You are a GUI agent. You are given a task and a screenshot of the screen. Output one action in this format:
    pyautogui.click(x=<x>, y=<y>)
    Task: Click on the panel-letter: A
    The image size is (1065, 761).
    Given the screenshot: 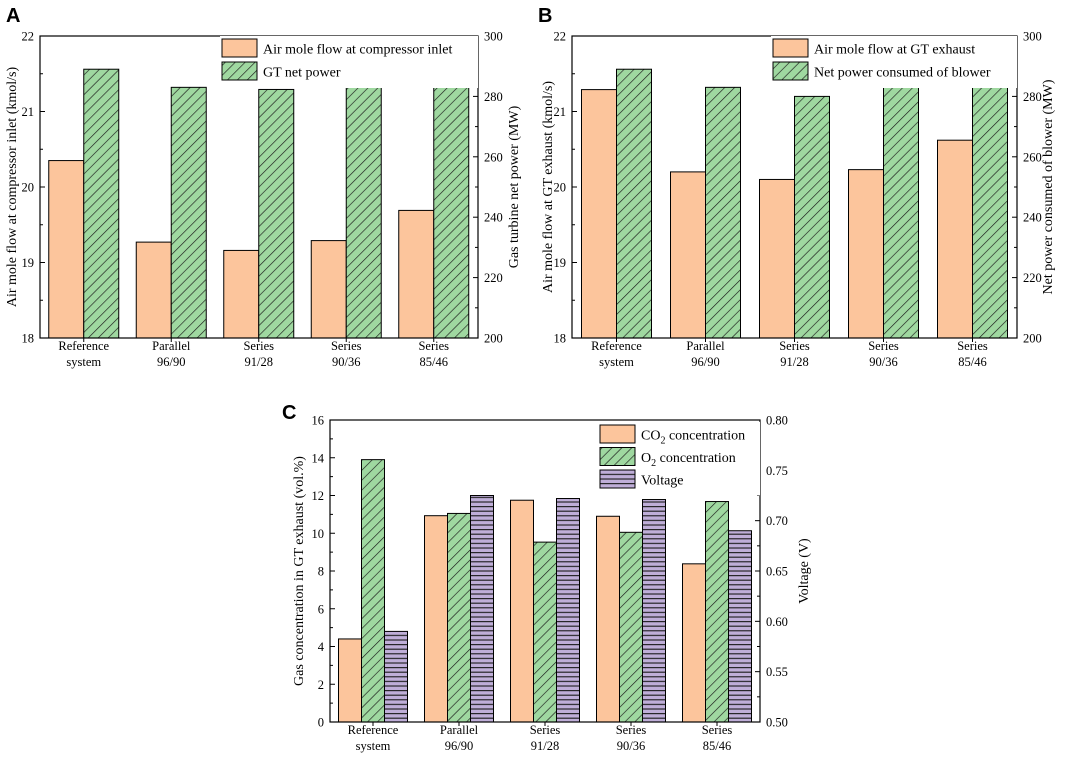 What is the action you would take?
    pyautogui.click(x=13, y=16)
    